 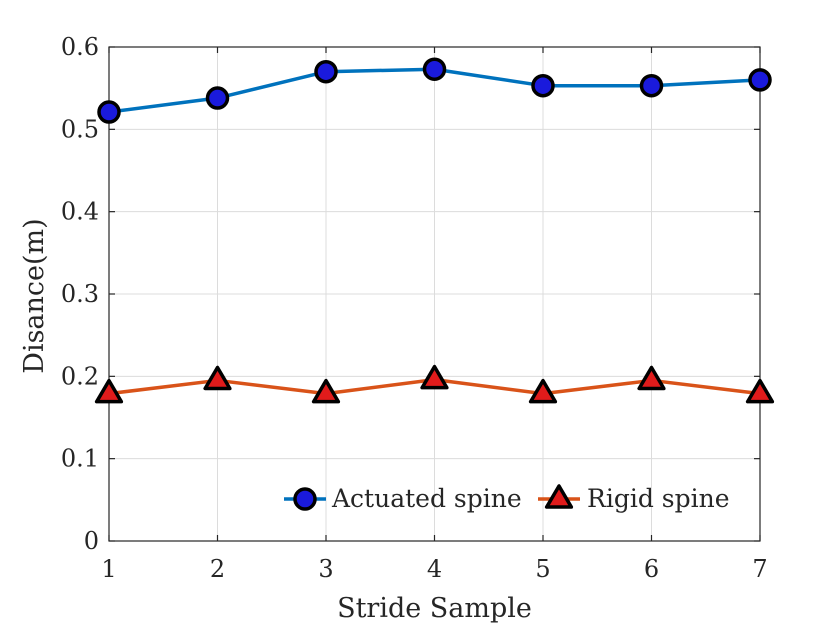 What do you see at coordinates (434, 90) in the screenshot?
I see `series-actuated-spine` at bounding box center [434, 90].